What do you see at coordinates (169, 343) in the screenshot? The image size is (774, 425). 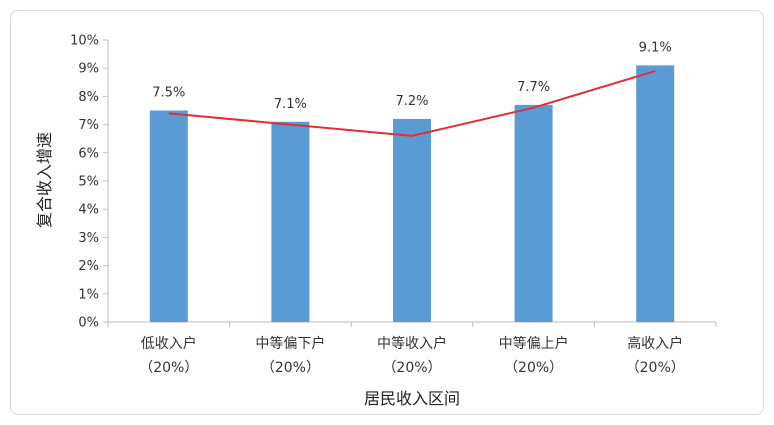 I see `x-category-label: 低收入户` at bounding box center [169, 343].